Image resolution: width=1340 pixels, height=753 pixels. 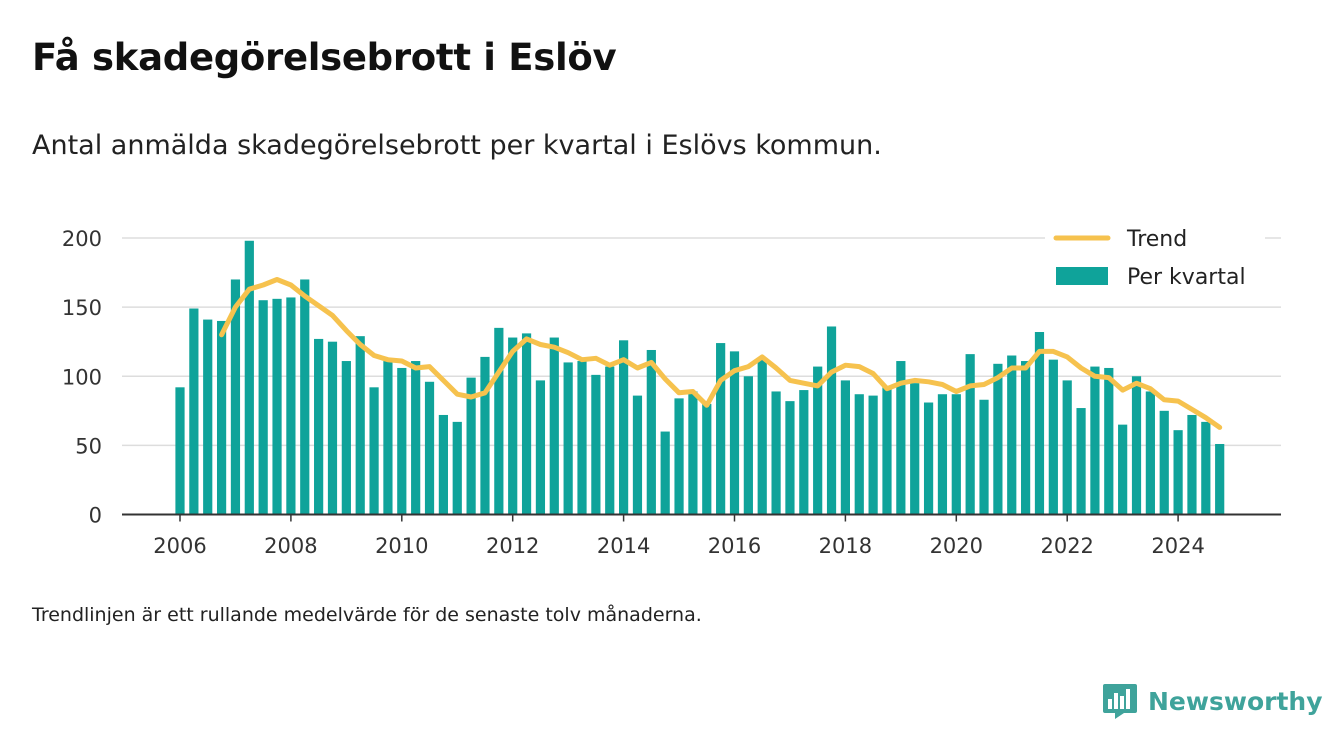 I want to click on legend: Trend Per kvartal, so click(x=1155, y=259).